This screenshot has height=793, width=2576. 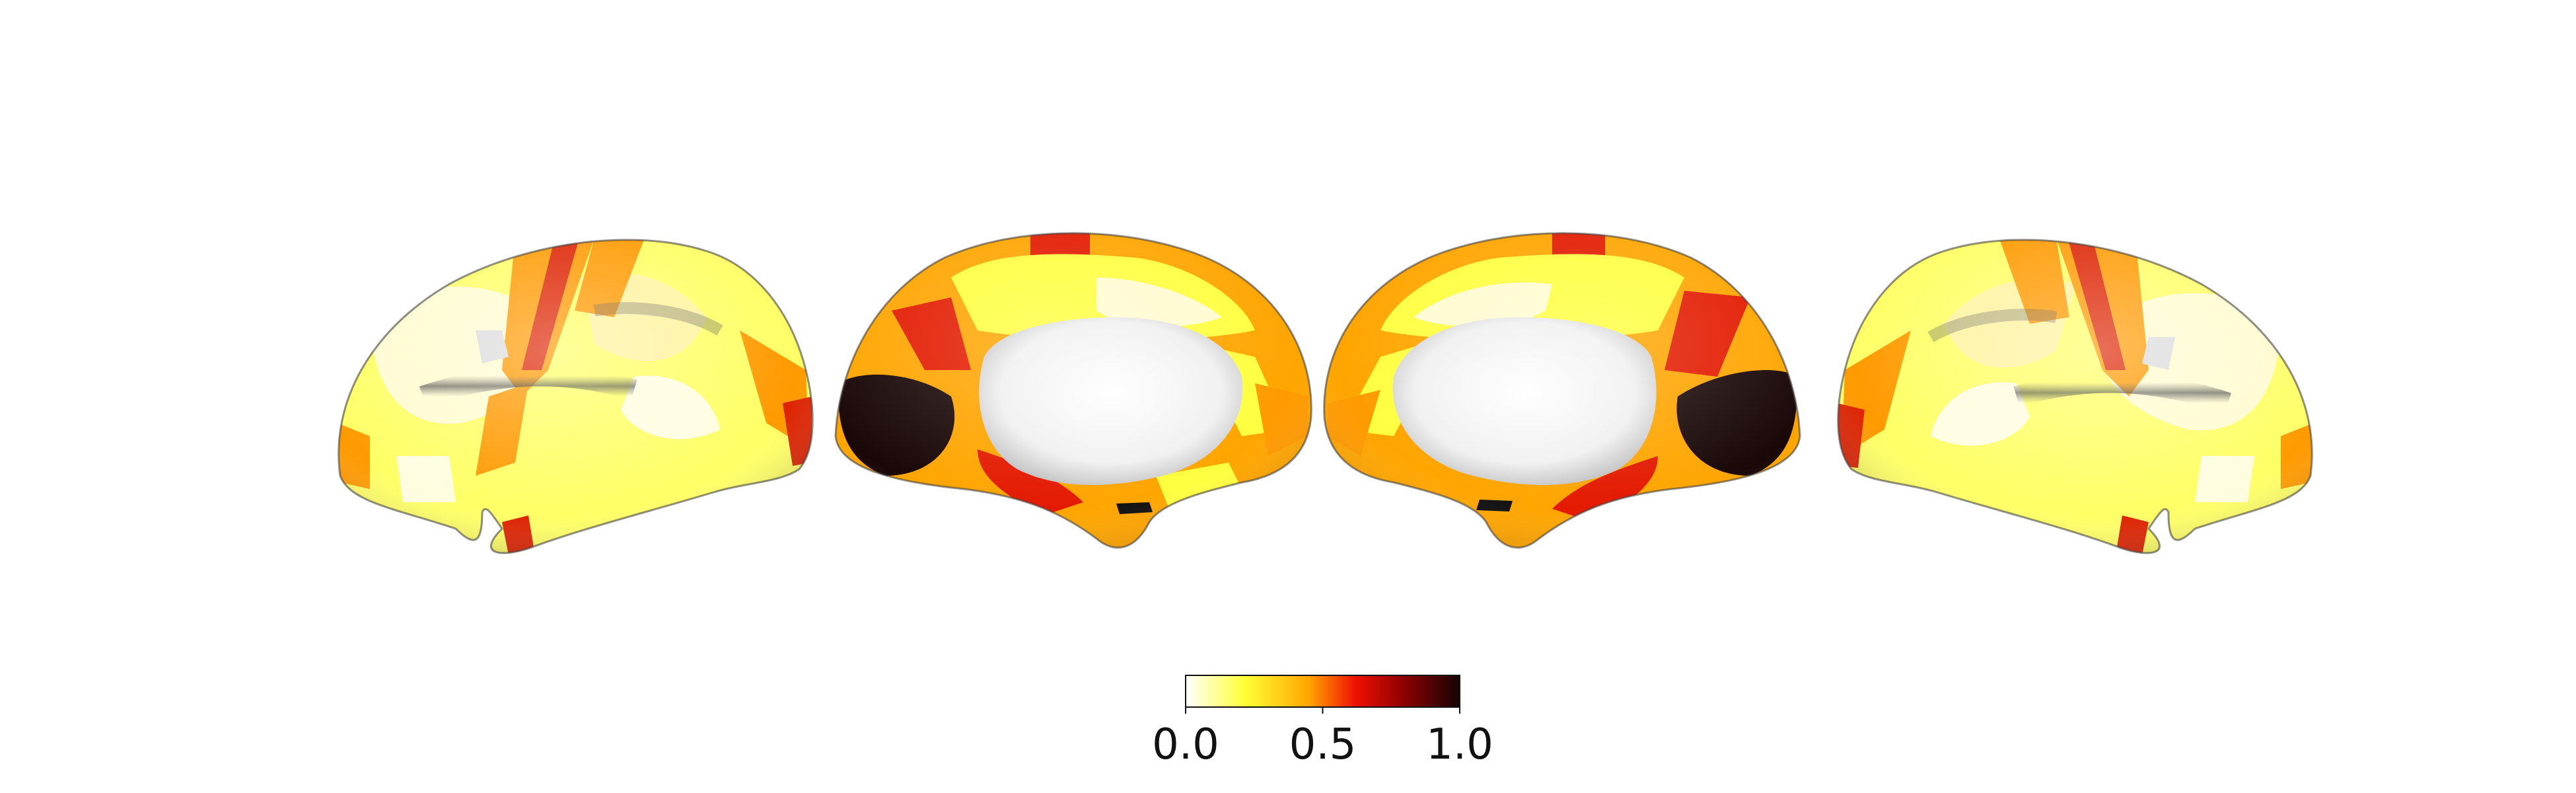 I want to click on colorbar: 0.0 0.5 1.0, so click(x=1323, y=722).